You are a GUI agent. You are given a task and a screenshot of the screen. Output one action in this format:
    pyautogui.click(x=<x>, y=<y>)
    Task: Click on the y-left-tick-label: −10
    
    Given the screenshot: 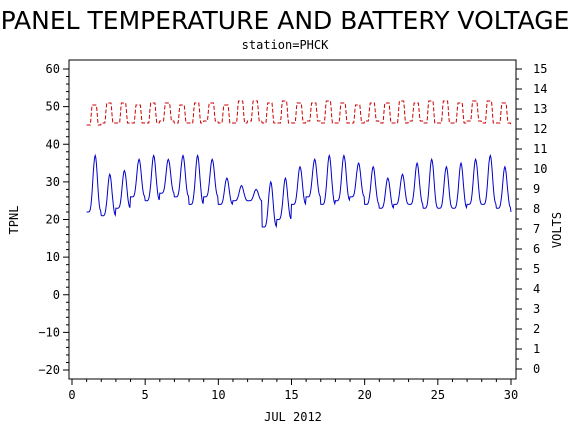 What is the action you would take?
    pyautogui.click(x=49, y=332)
    